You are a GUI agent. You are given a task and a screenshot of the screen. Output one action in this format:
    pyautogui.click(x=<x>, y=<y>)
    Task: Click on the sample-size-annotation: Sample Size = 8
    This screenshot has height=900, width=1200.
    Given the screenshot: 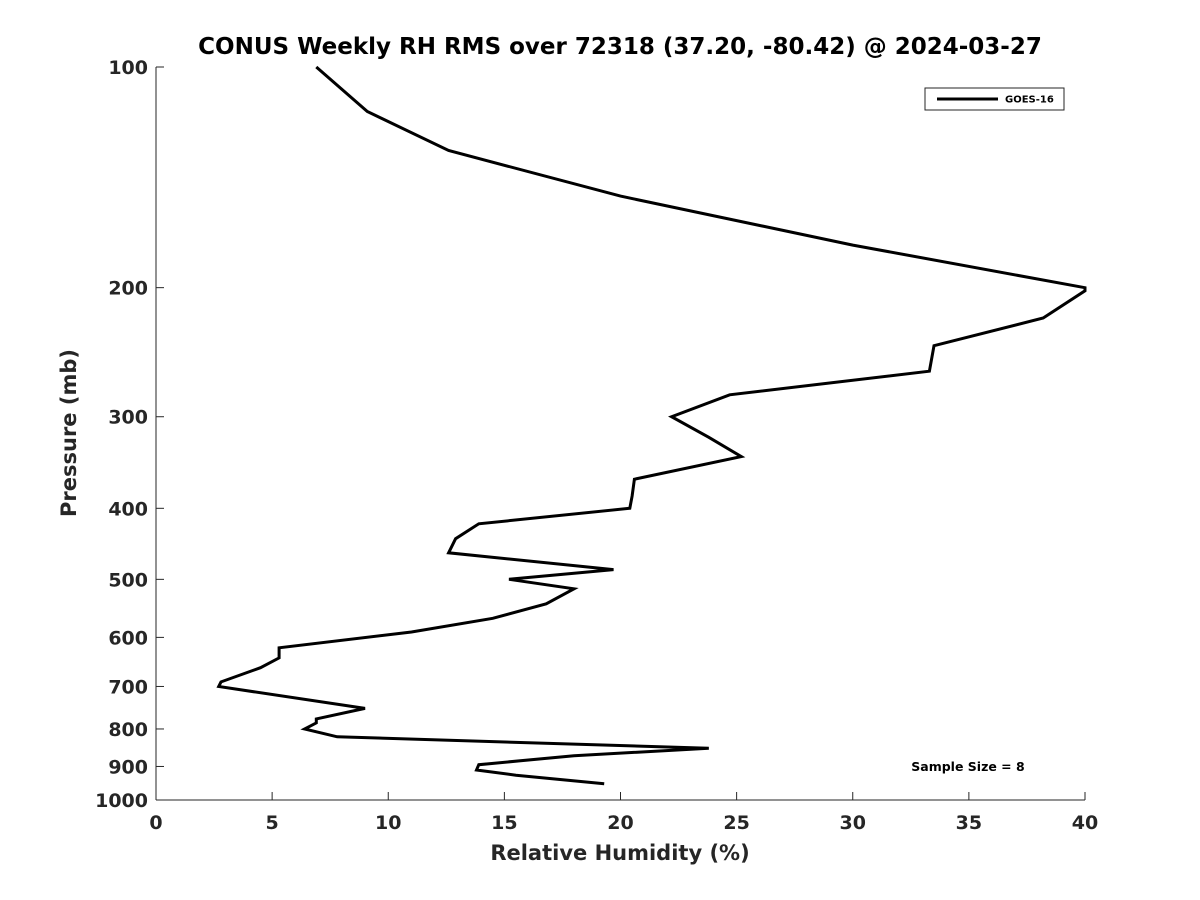 What is the action you would take?
    pyautogui.click(x=967, y=766)
    